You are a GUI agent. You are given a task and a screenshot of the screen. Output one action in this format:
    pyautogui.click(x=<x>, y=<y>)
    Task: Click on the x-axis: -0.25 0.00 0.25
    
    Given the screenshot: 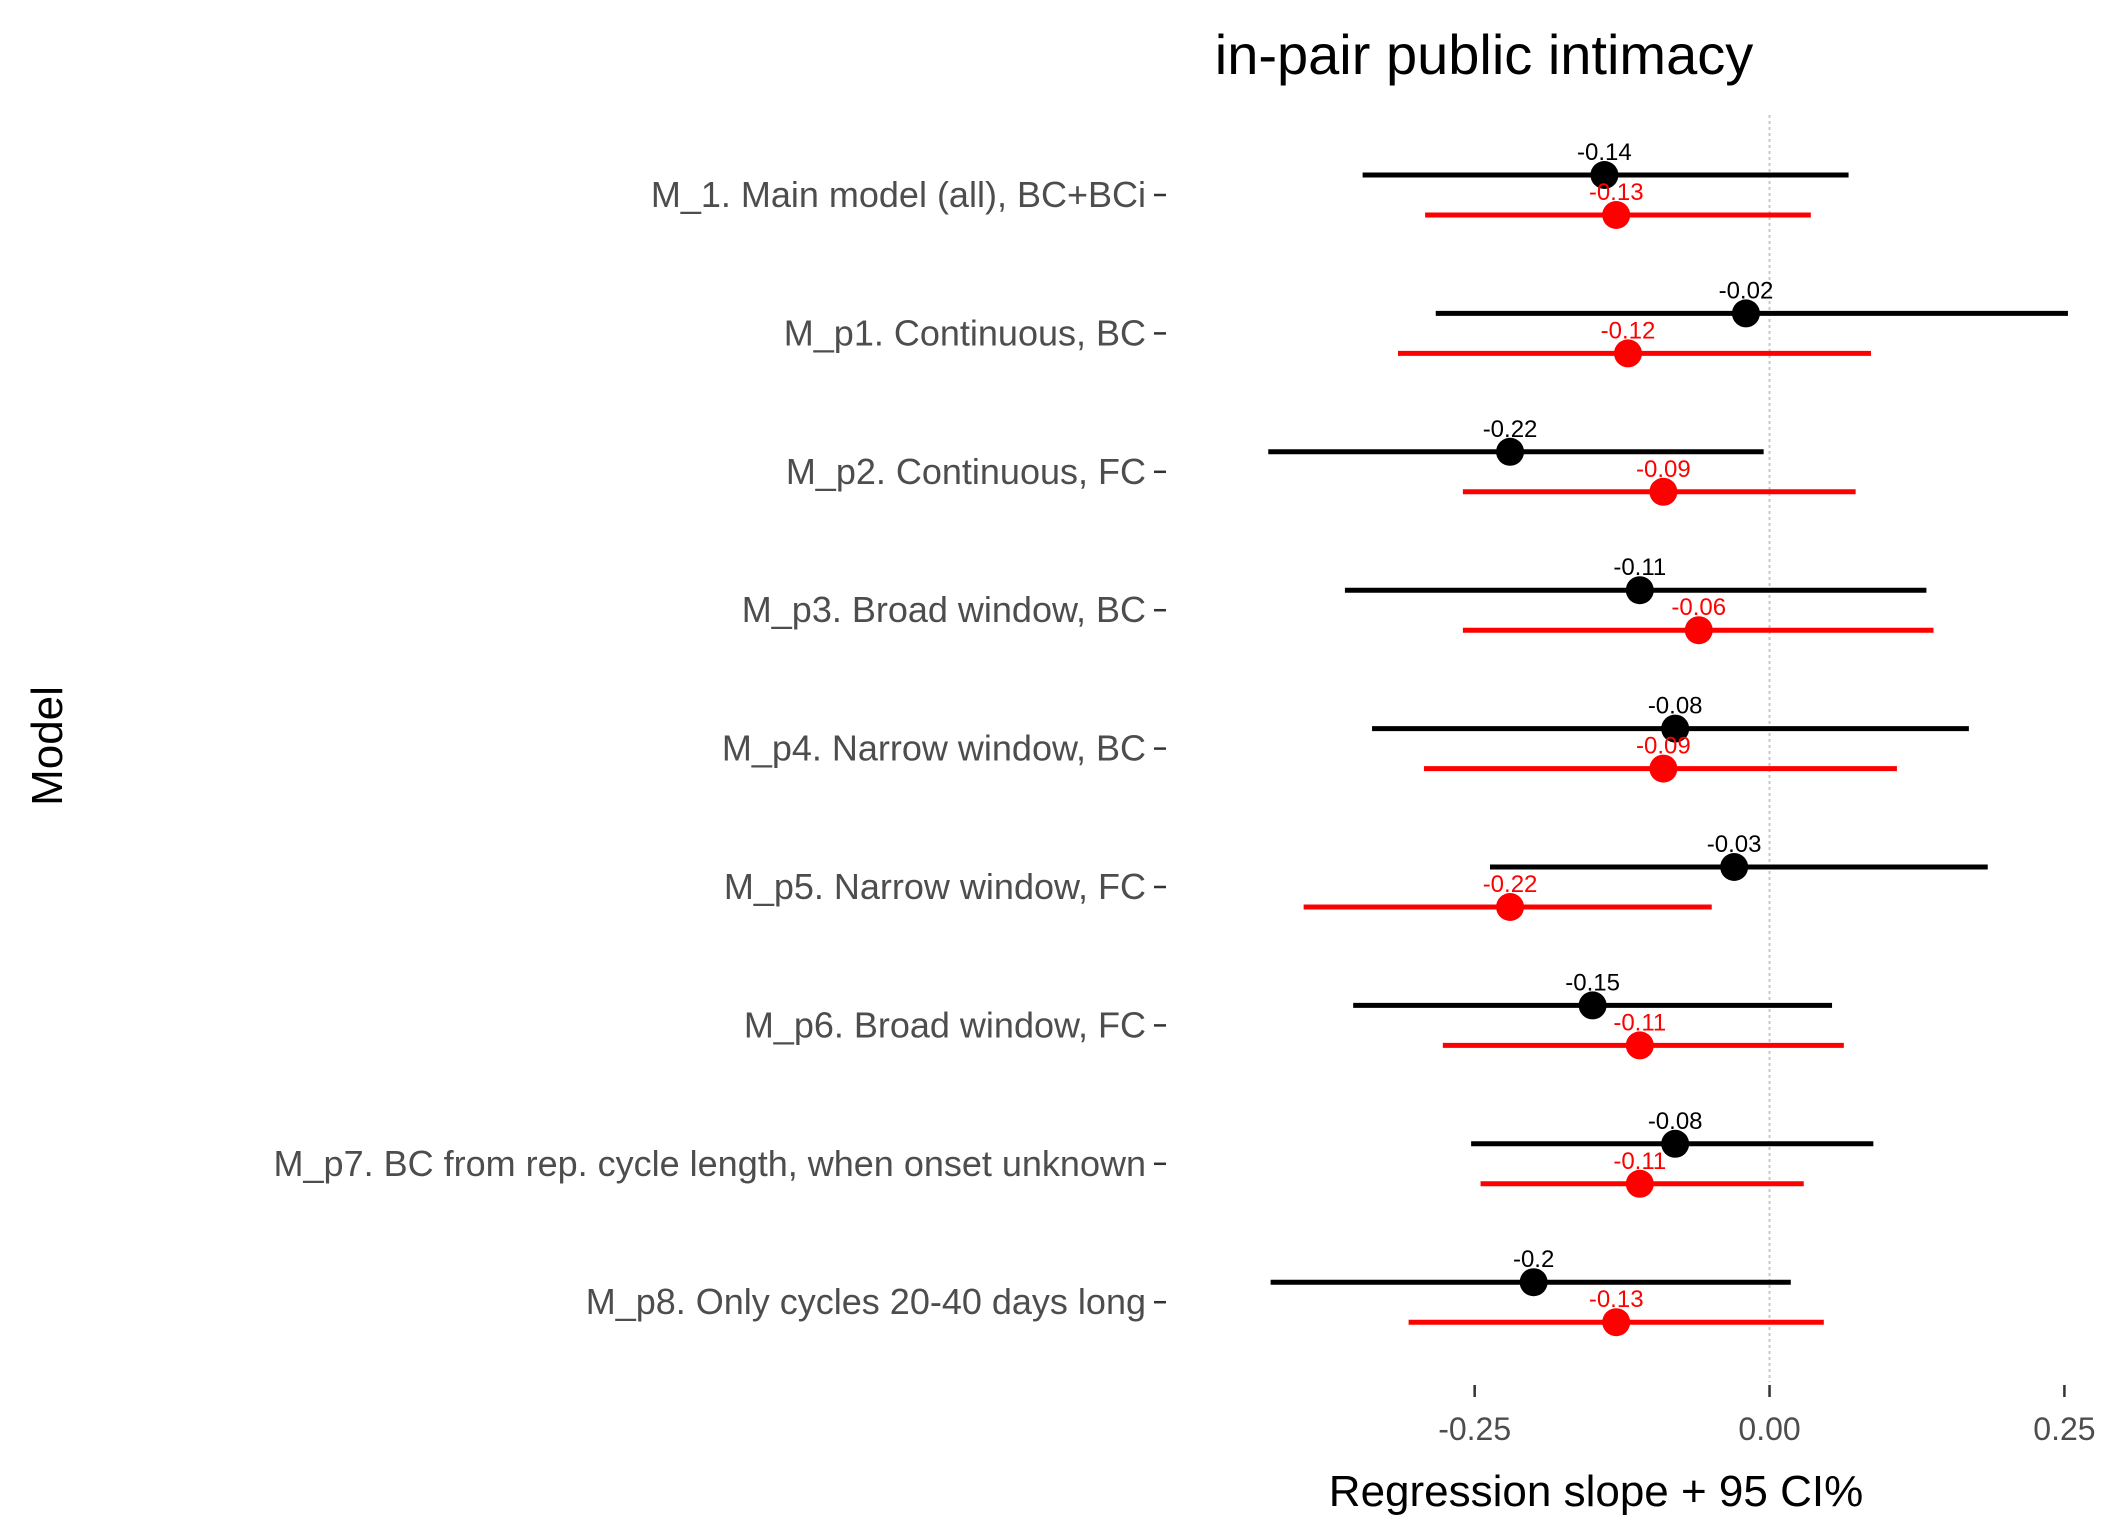 What is the action you would take?
    pyautogui.click(x=1767, y=1416)
    